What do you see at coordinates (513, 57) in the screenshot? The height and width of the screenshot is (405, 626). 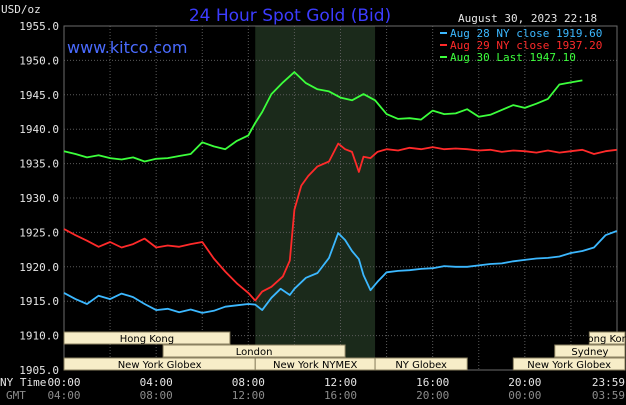 I see `legend-entry: Aug 30 Last 1947.10` at bounding box center [513, 57].